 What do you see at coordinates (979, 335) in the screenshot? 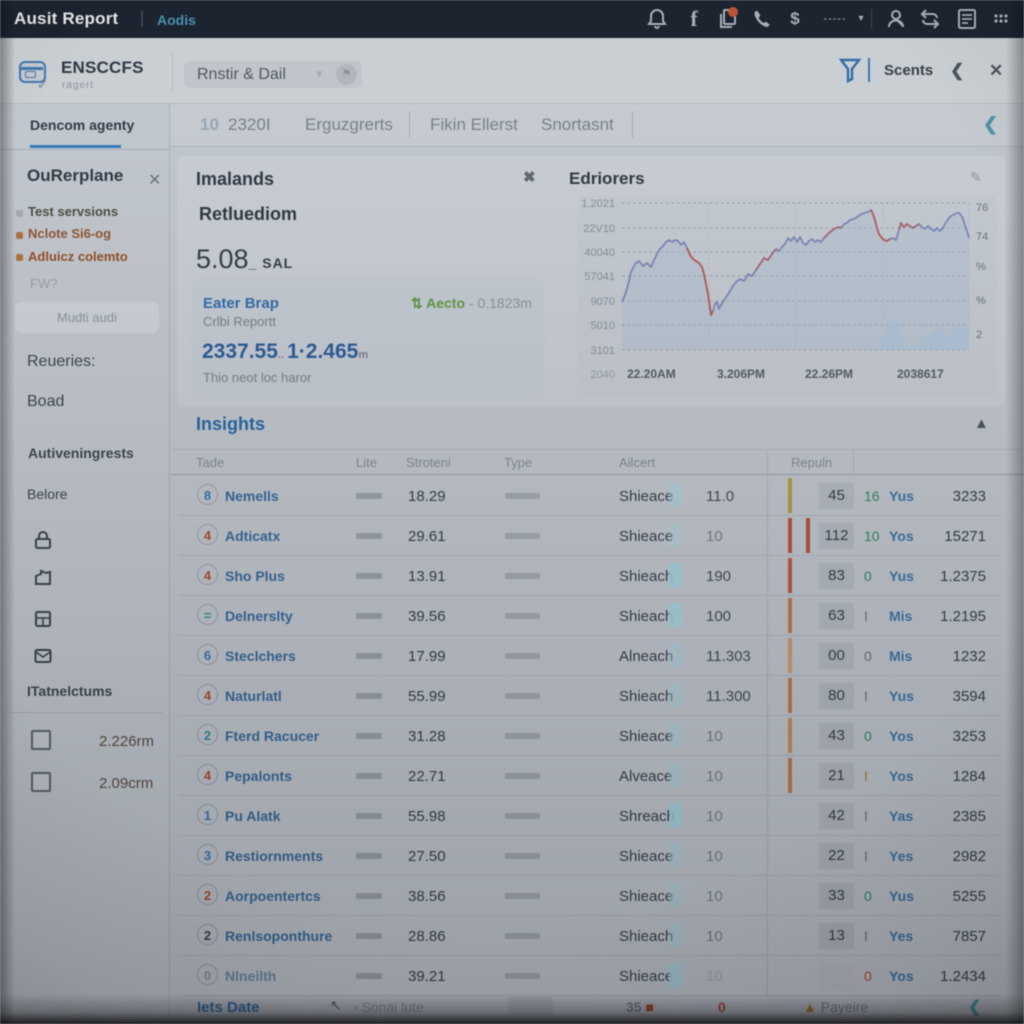
I see `svg-text: 2` at bounding box center [979, 335].